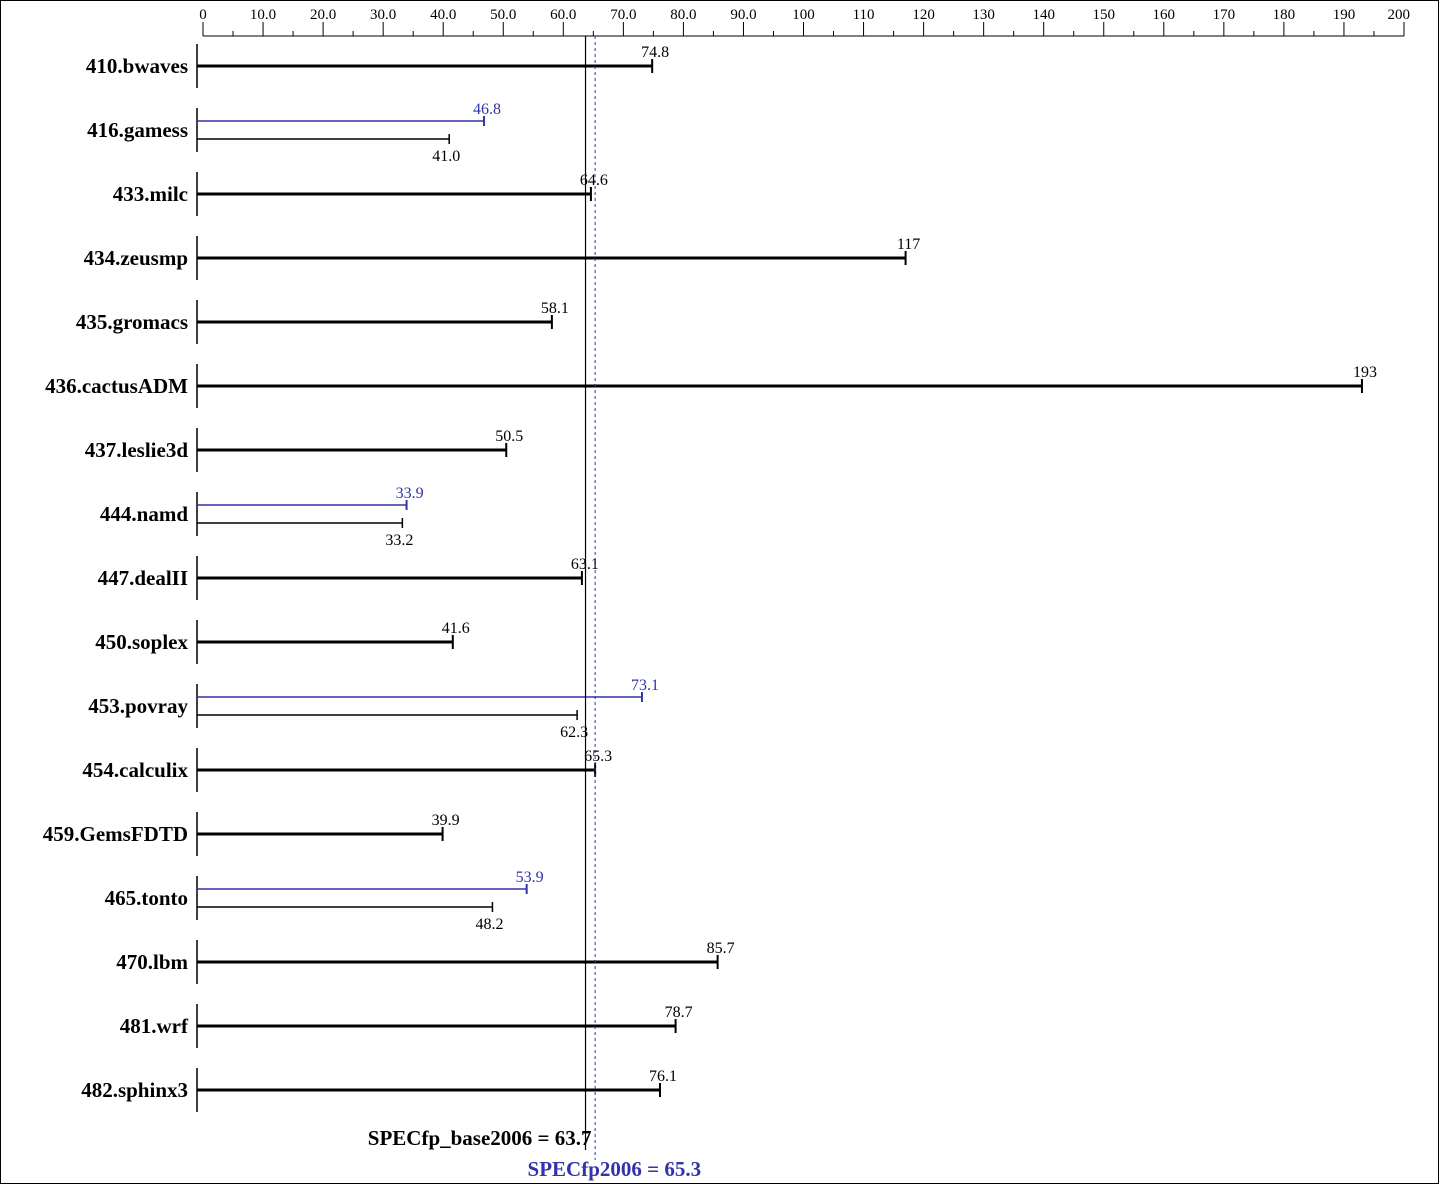 This screenshot has width=1448, height=1184. What do you see at coordinates (983, 15) in the screenshot?
I see `x-tick-label: 130` at bounding box center [983, 15].